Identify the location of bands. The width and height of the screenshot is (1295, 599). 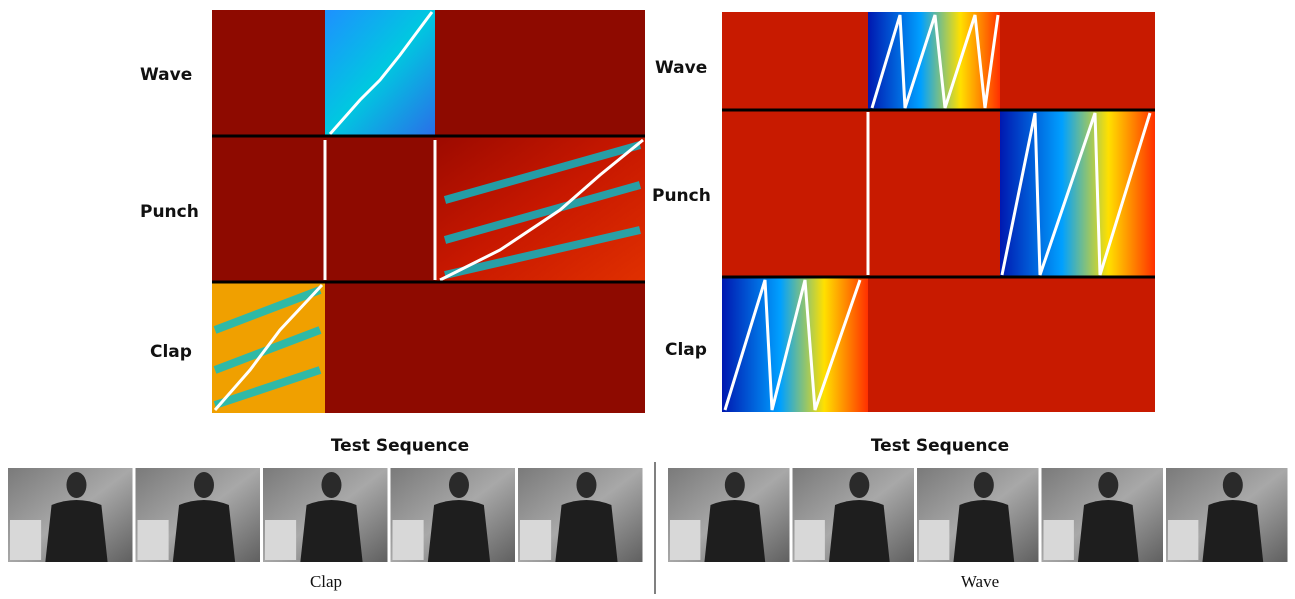
(427, 275).